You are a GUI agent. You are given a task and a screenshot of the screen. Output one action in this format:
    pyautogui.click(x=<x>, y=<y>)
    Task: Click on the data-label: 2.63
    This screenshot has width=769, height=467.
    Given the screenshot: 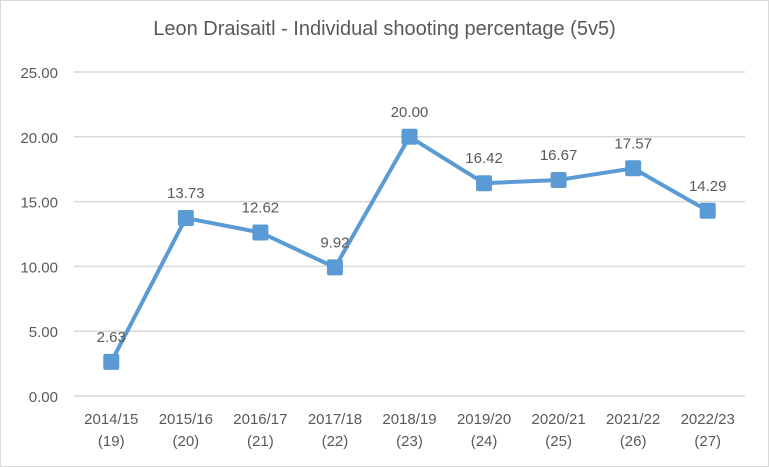 What is the action you would take?
    pyautogui.click(x=111, y=337)
    